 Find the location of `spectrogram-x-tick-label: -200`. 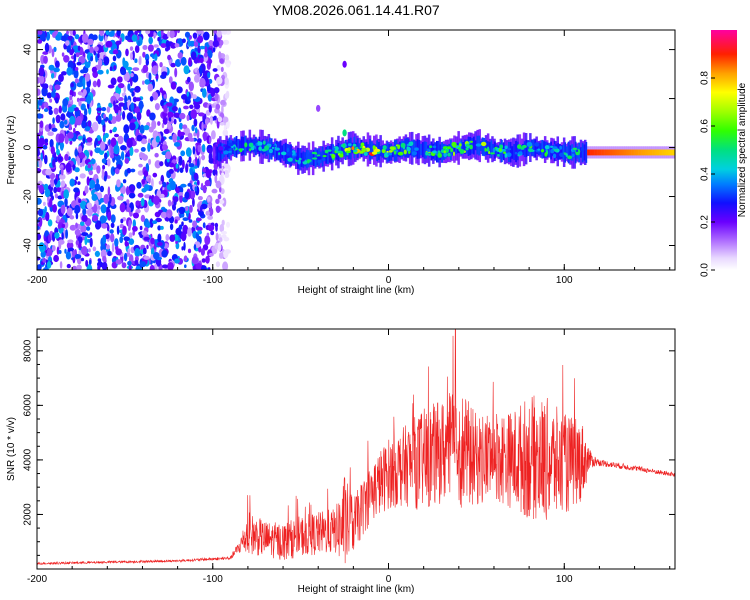

spectrogram-x-tick-label: -200 is located at coordinates (37, 280).